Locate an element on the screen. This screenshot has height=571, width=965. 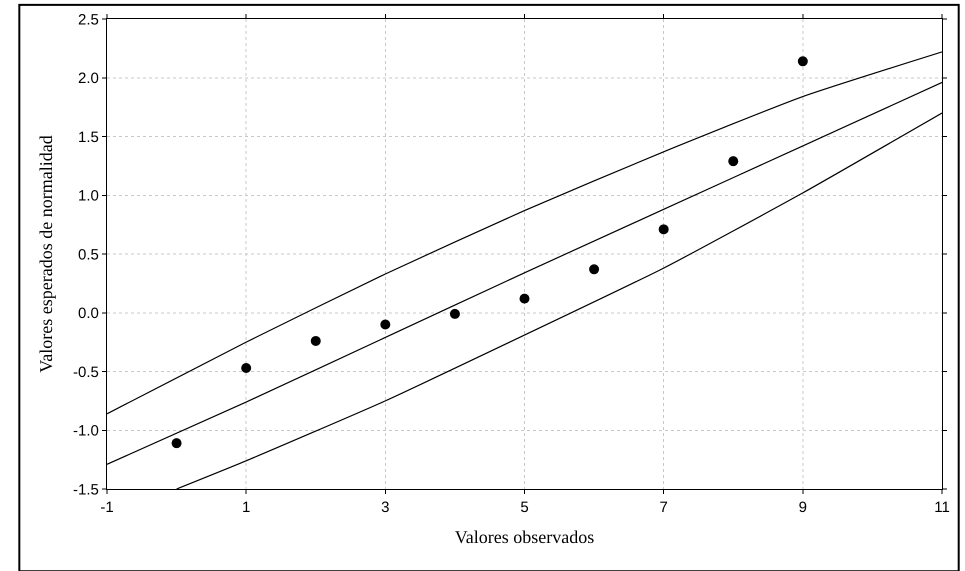
x-tick-label: 11 is located at coordinates (942, 507).